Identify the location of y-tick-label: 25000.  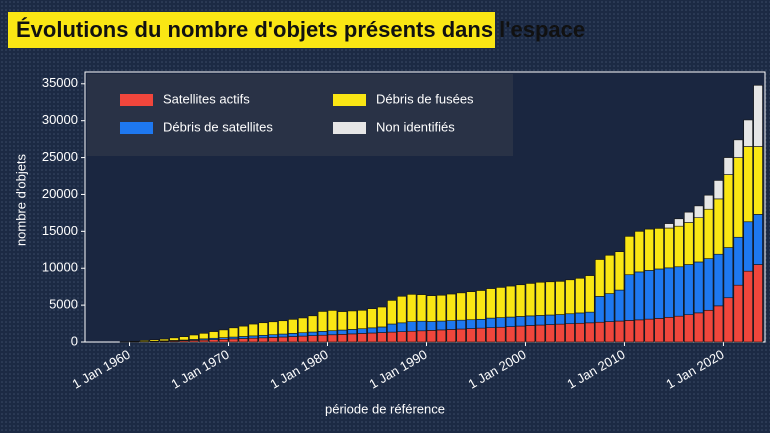
(60, 156).